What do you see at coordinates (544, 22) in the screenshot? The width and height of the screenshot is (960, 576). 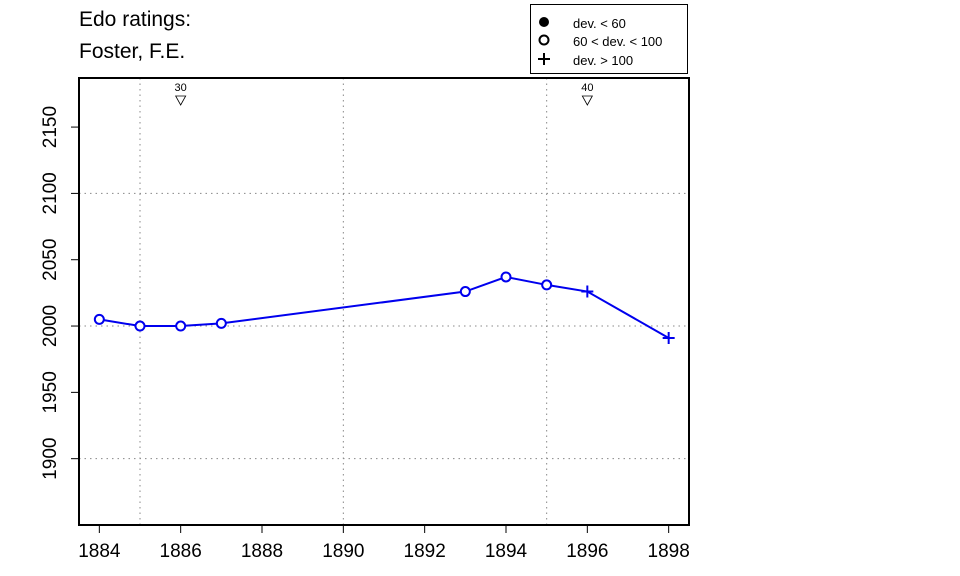 I see `filled-circle-icon` at bounding box center [544, 22].